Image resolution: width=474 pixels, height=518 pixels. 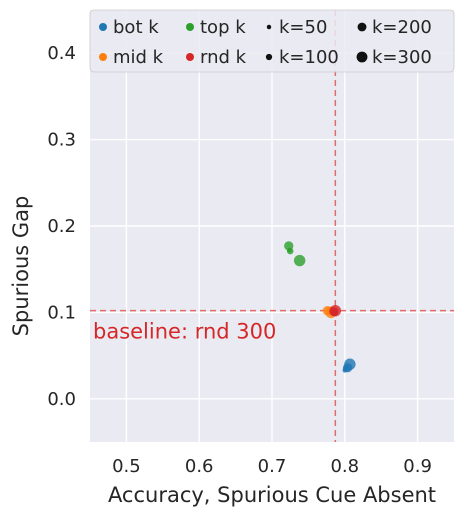 I want to click on y-tick-label: 0.3, so click(x=61, y=140).